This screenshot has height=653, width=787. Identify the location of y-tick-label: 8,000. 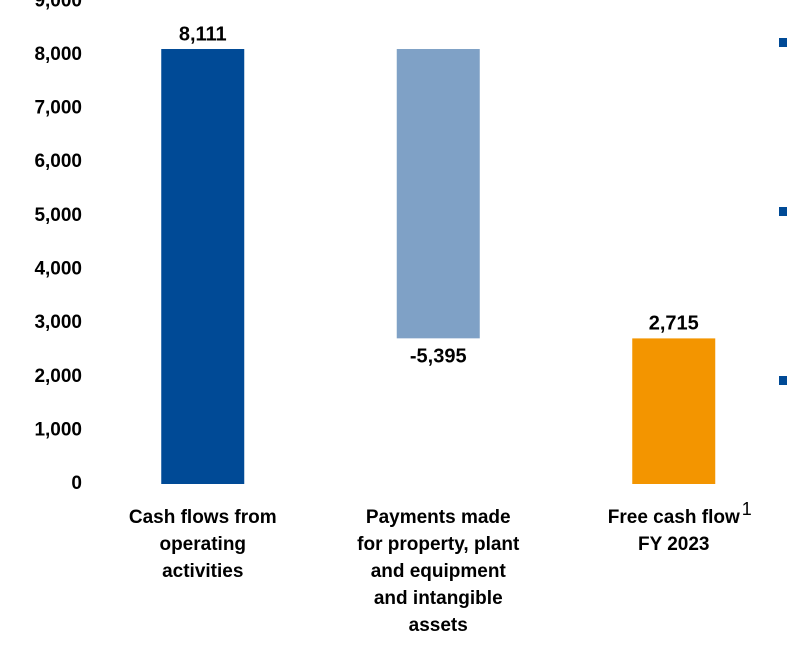
(58, 54).